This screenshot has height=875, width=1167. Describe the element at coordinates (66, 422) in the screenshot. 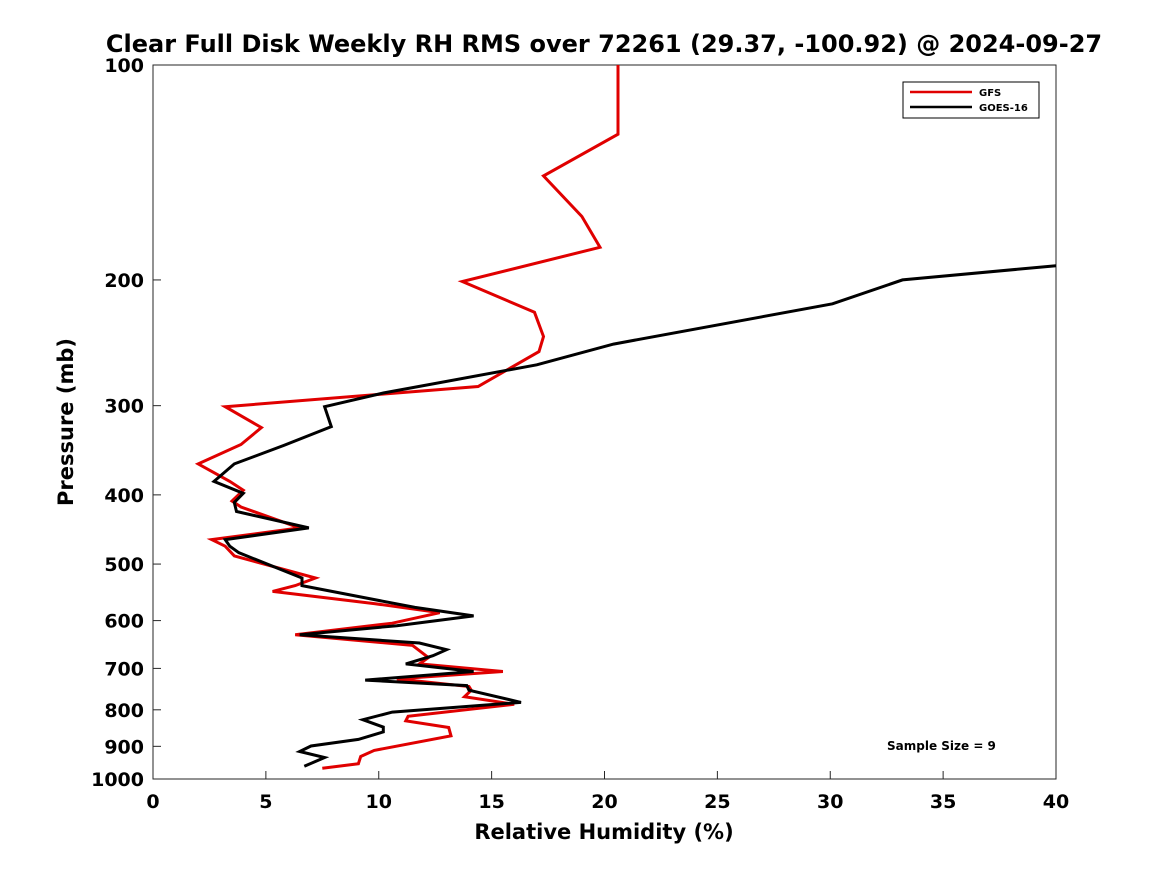

I see `y-axis-label: Pressure (mb)` at that location.